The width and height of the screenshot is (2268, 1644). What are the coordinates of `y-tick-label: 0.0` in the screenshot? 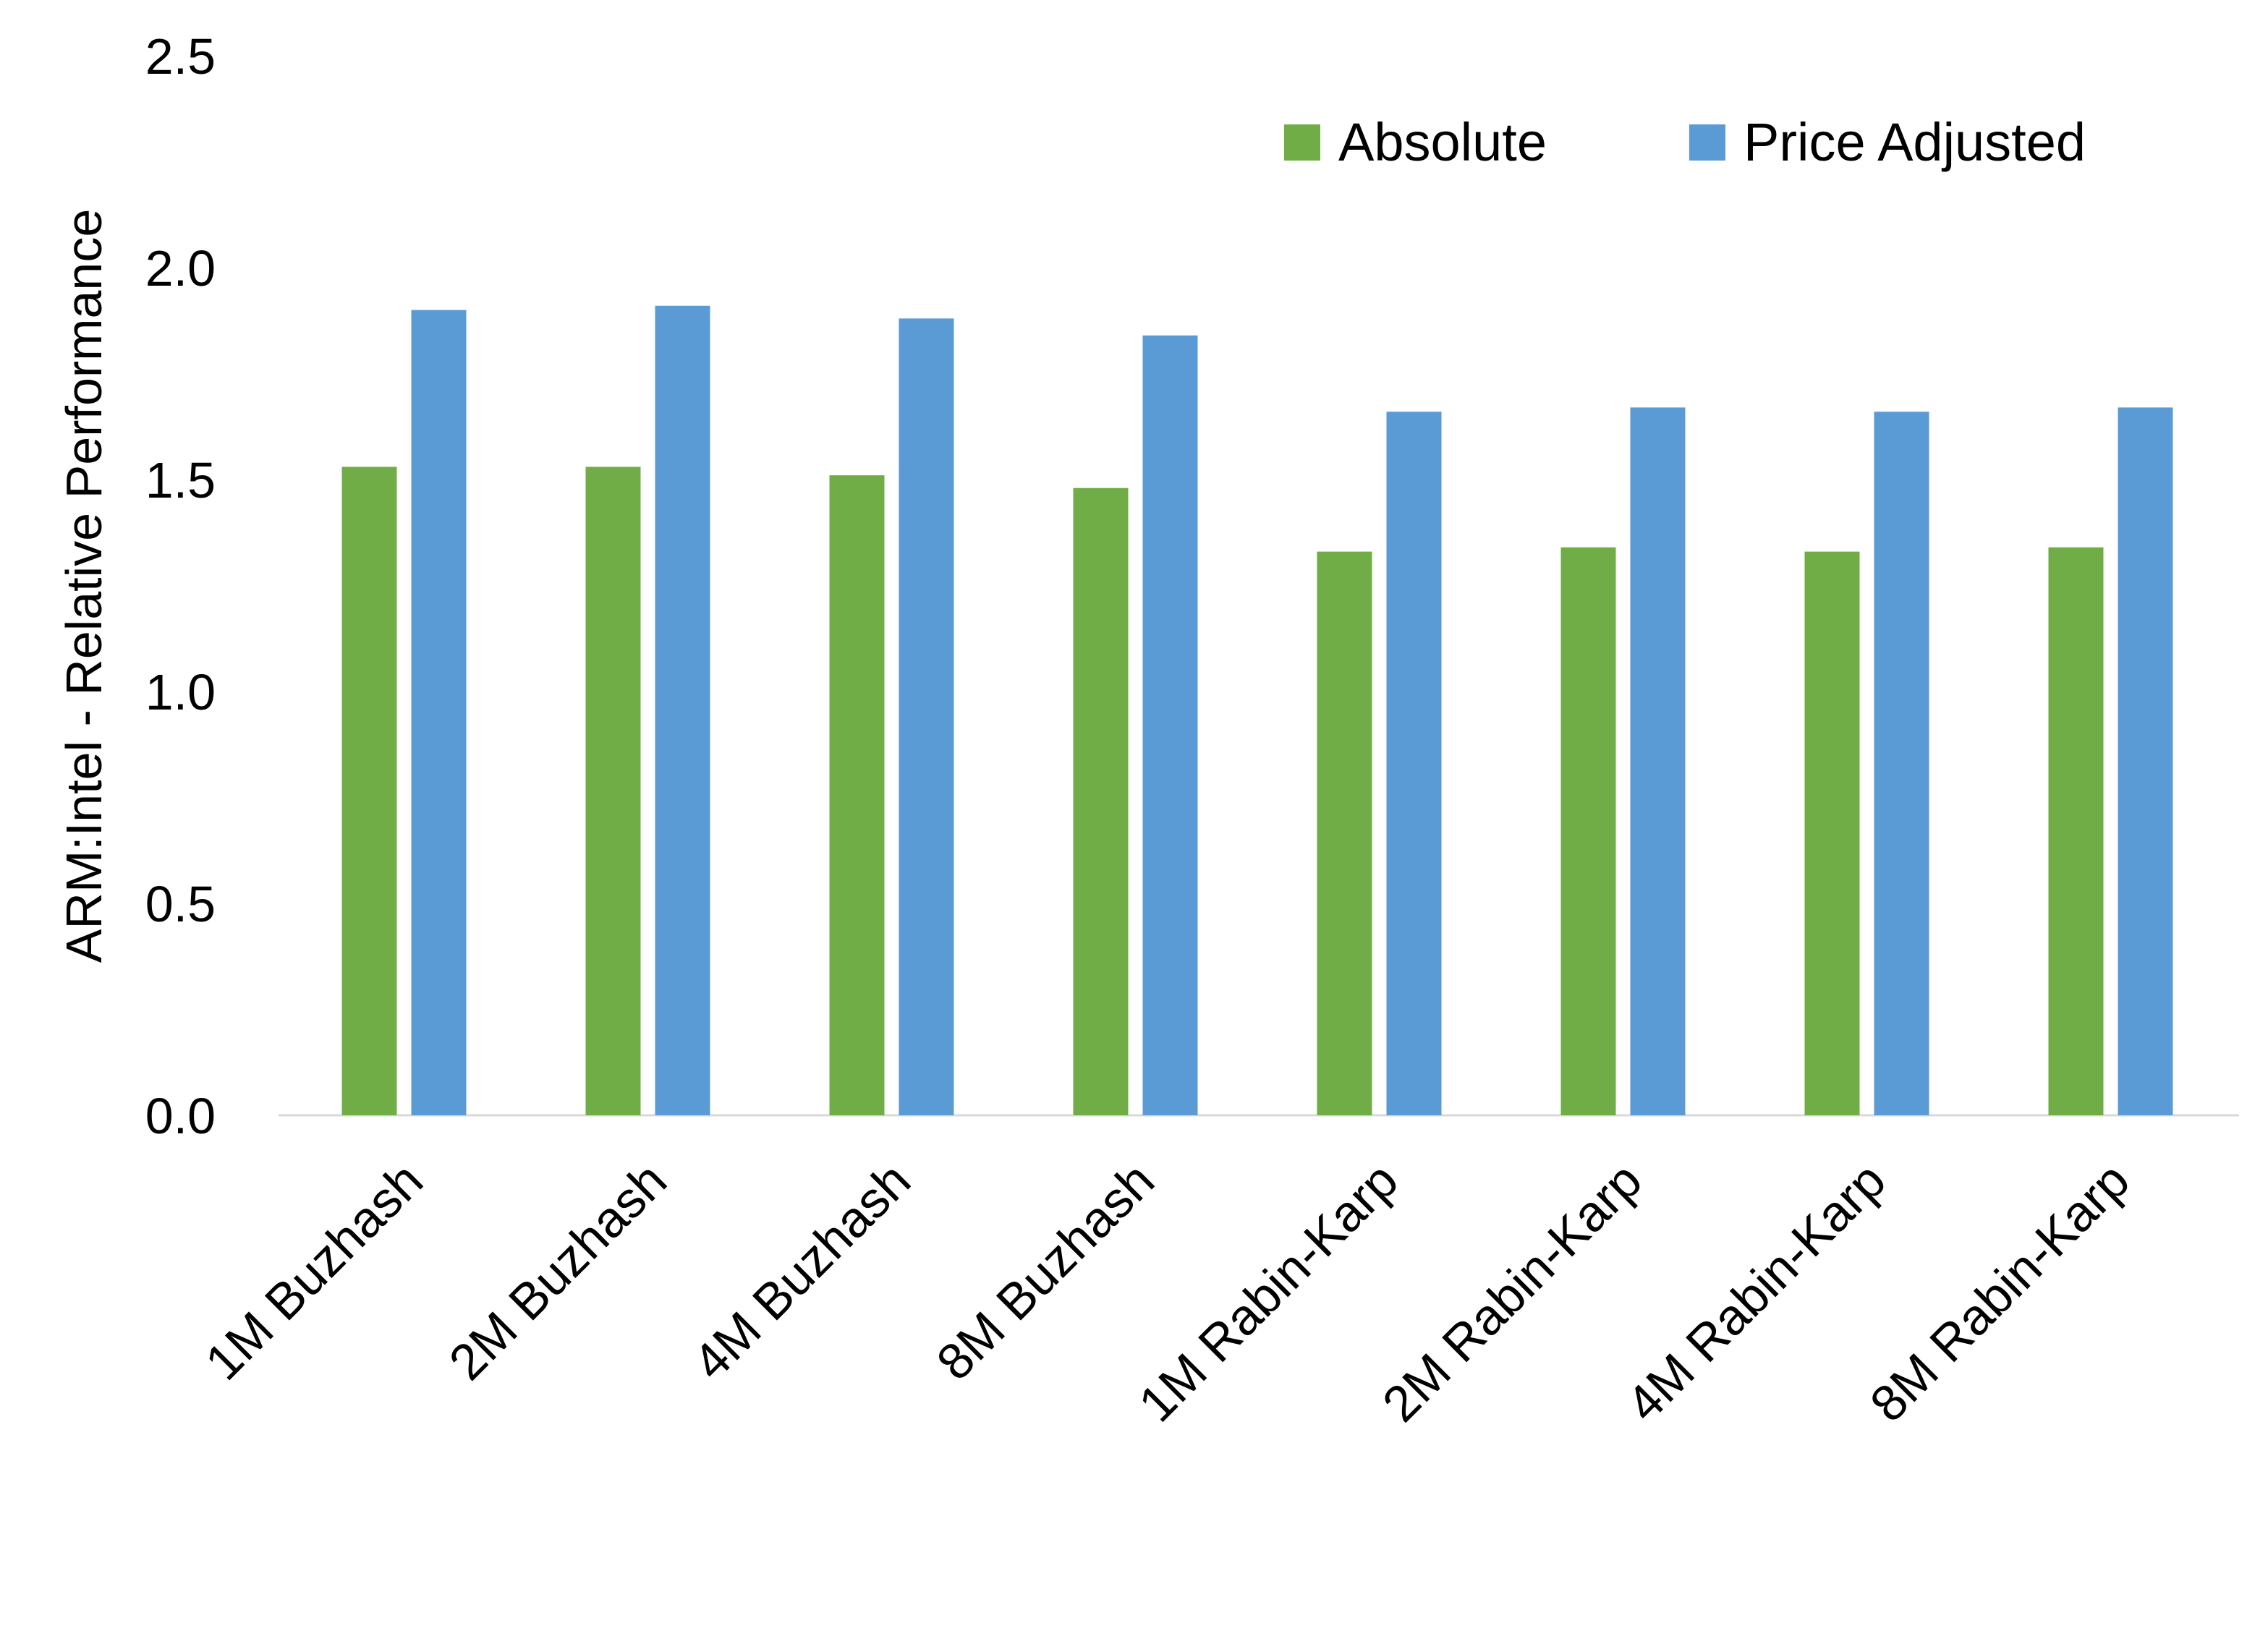 It's located at (180, 1116).